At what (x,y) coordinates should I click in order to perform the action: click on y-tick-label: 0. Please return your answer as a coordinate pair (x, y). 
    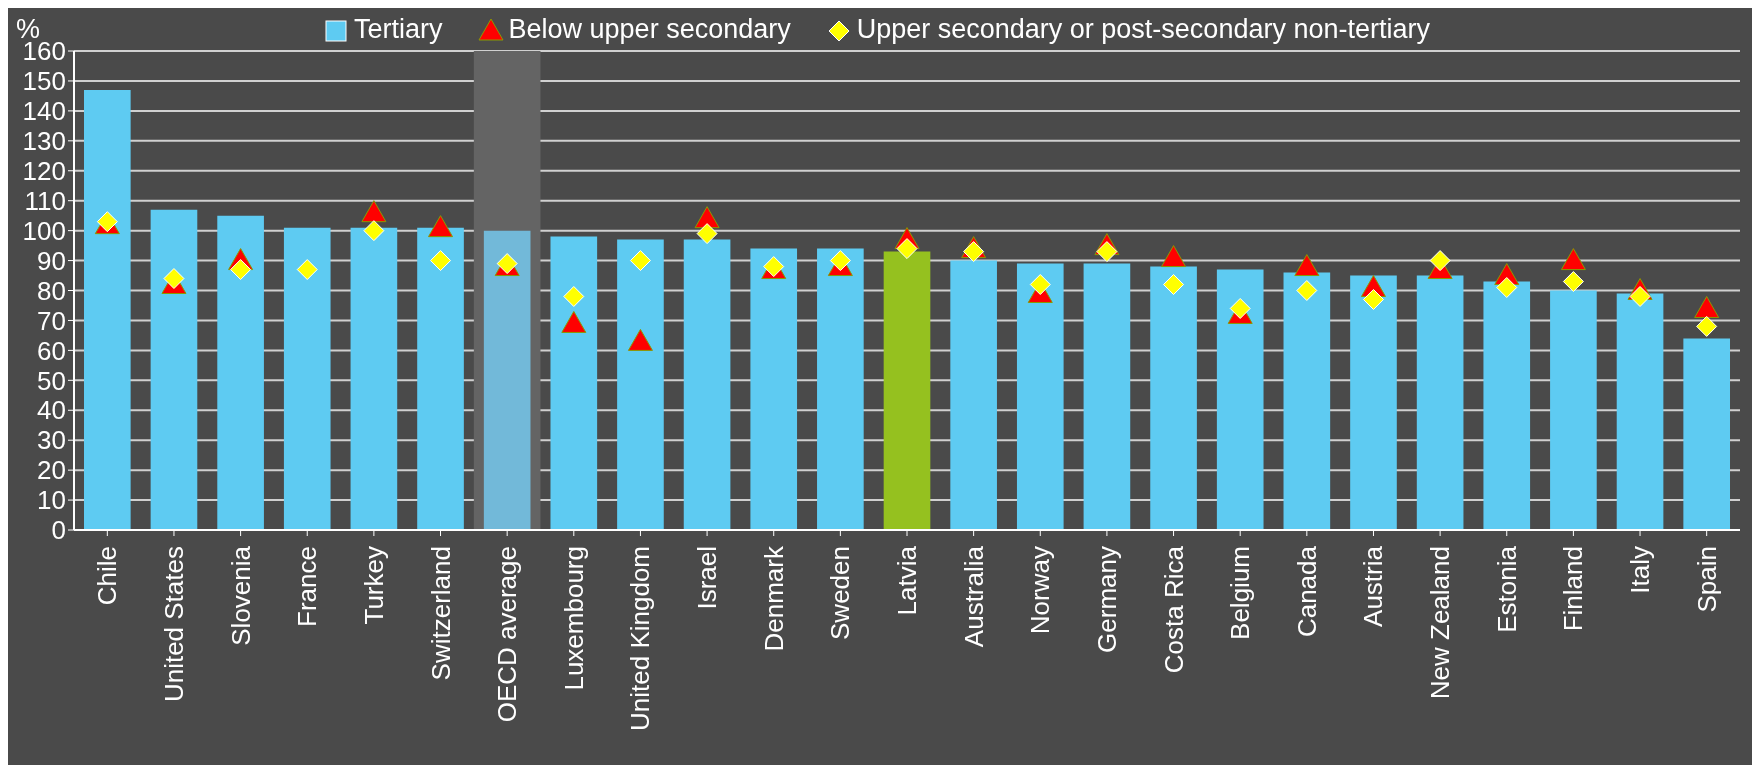
    Looking at the image, I should click on (58, 530).